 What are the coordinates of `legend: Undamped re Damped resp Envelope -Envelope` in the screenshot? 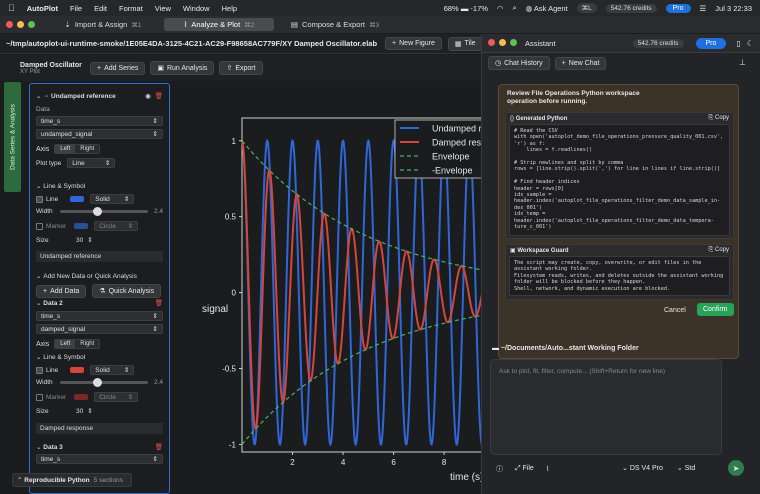 It's located at (445, 149).